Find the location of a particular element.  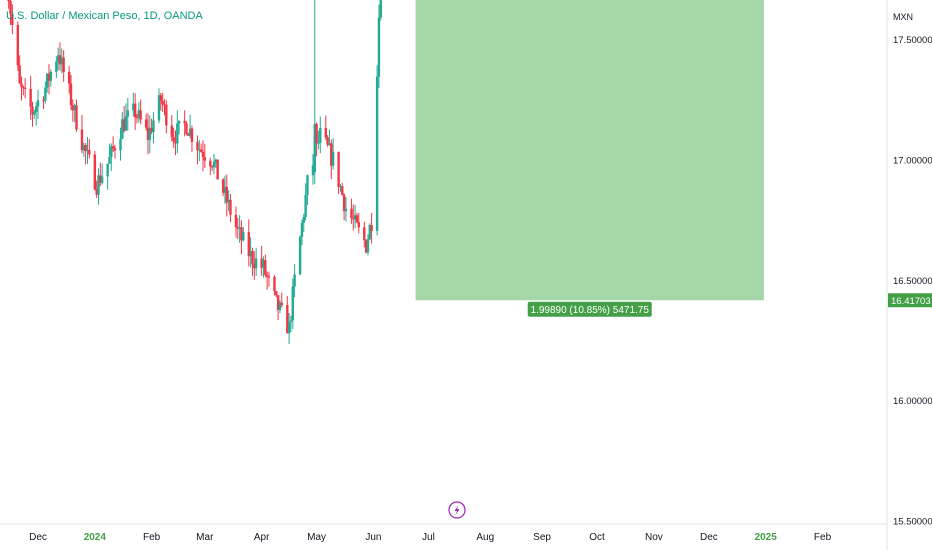

y-tick-label: 17.00000 is located at coordinates (912, 160).